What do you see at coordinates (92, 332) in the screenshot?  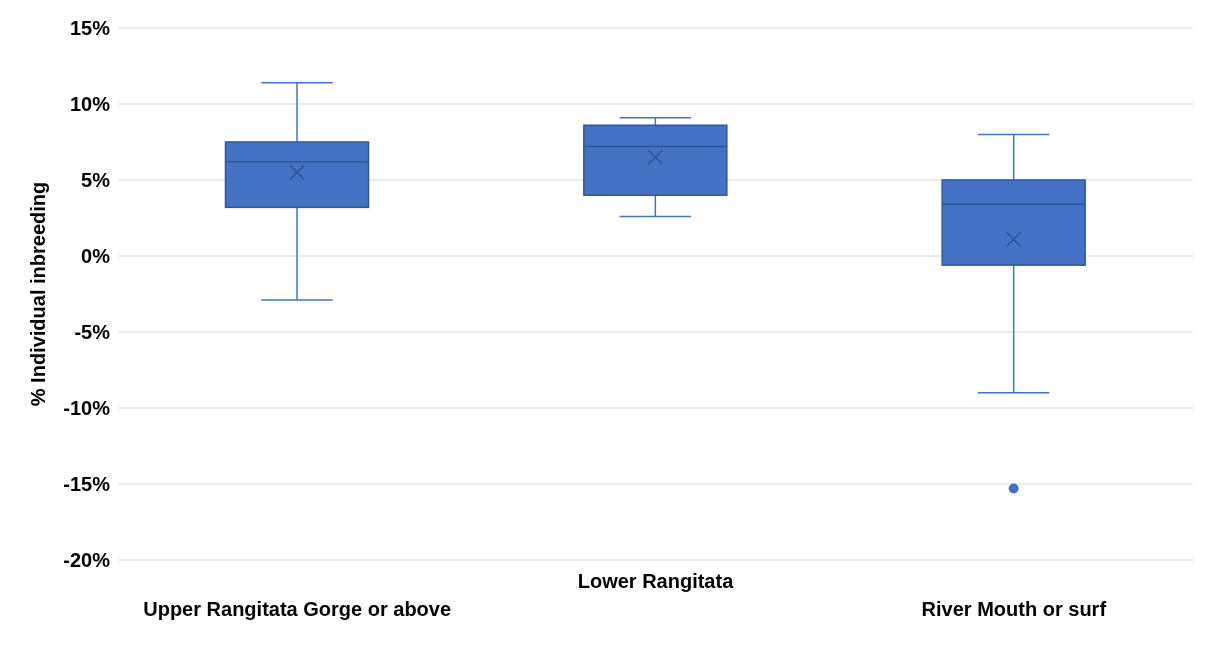 I see `y-tick-label: -5%` at bounding box center [92, 332].